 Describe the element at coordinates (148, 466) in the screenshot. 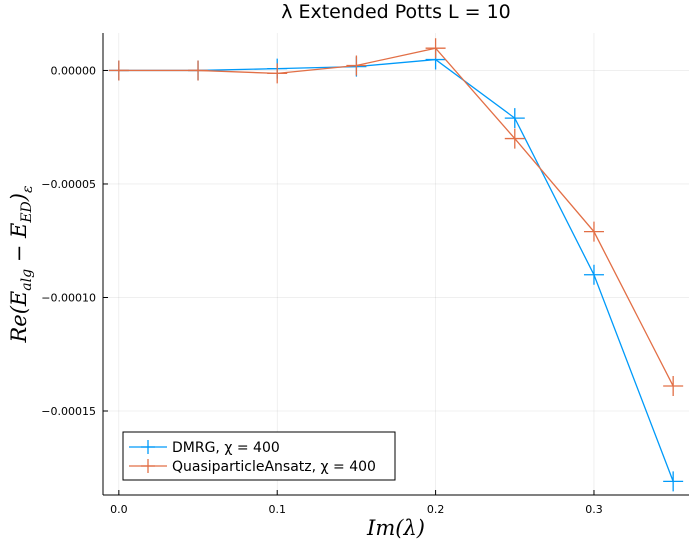

I see `legend-marker-qp` at that location.